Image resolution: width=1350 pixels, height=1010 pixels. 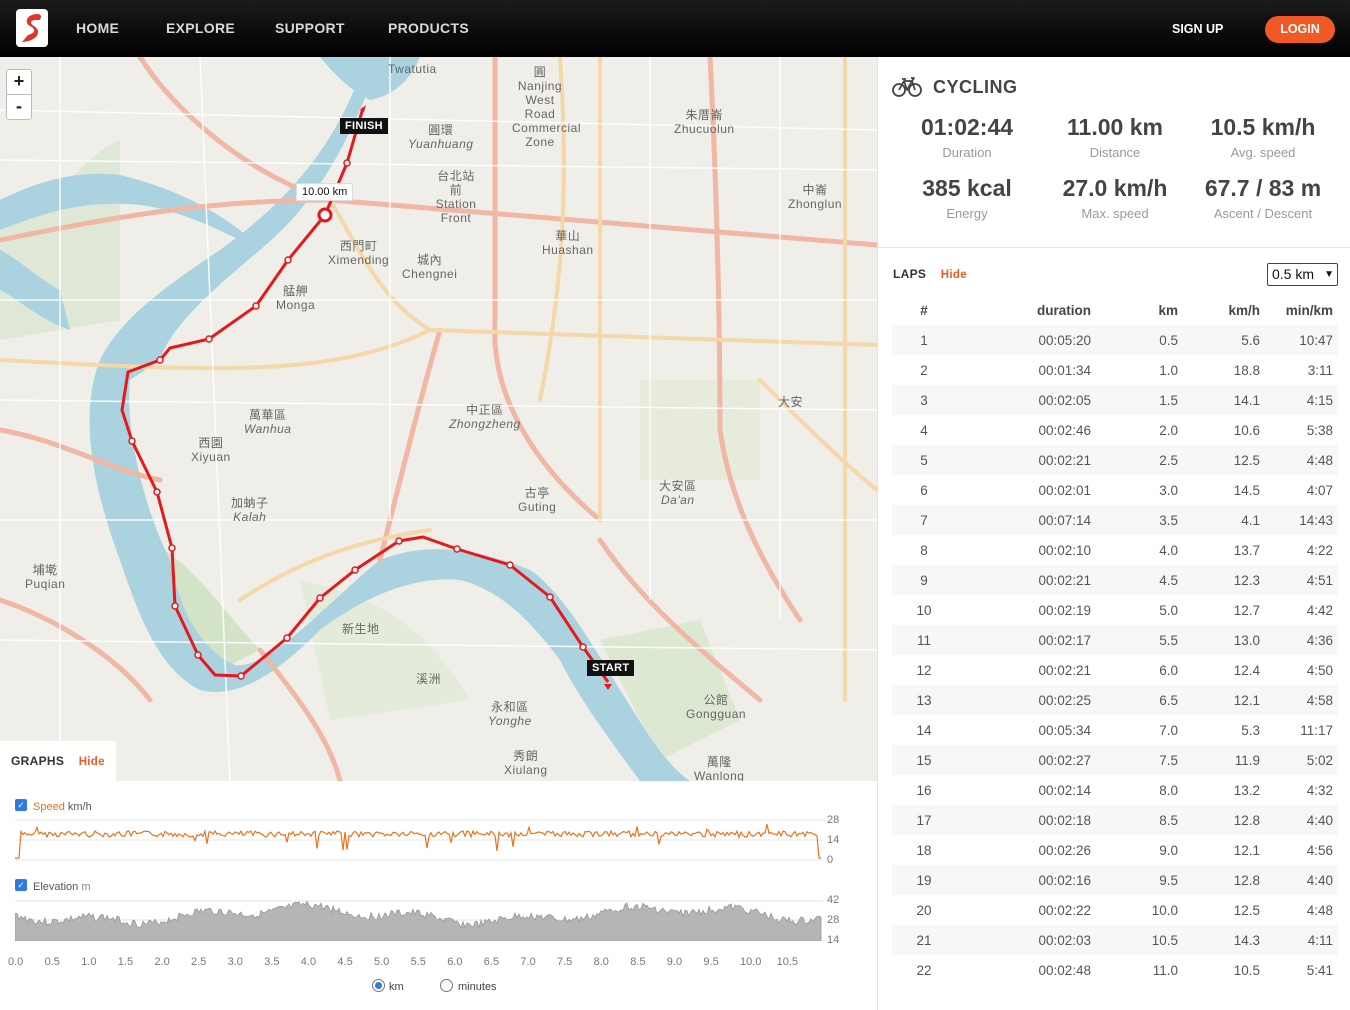 What do you see at coordinates (1031, 820) in the screenshot?
I see `table-cell: 00:02:18` at bounding box center [1031, 820].